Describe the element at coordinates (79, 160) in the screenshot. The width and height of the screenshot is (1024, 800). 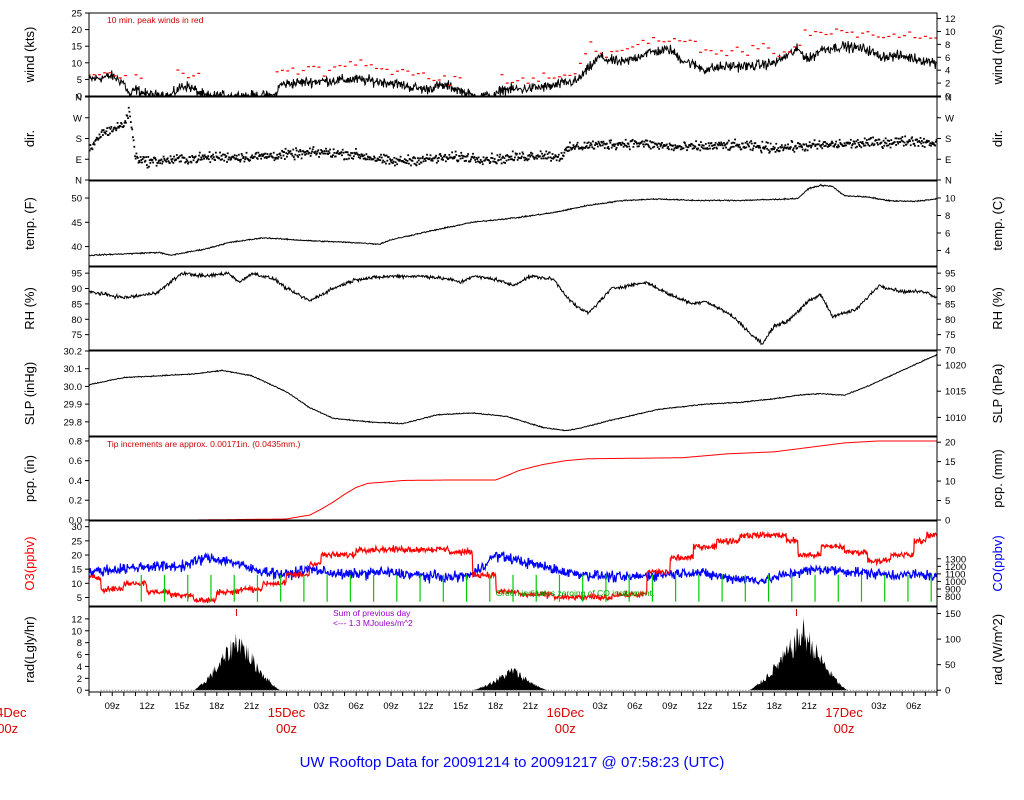
I see `left-tick-label: E` at that location.